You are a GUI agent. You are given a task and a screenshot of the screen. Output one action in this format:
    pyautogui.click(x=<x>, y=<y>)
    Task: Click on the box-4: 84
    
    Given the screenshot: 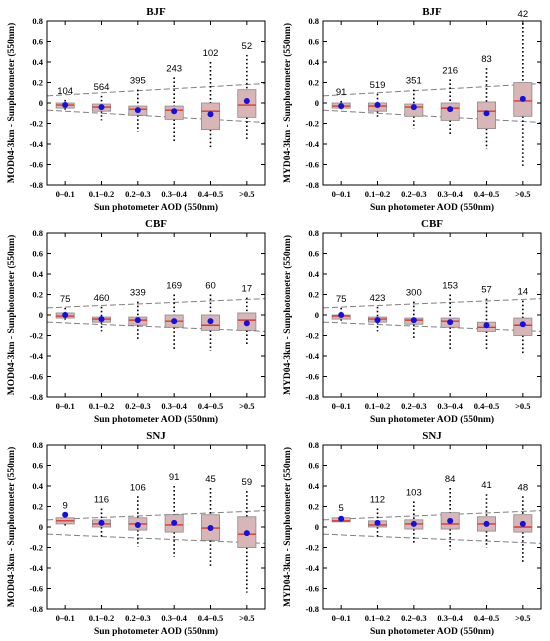 What is the action you would take?
    pyautogui.click(x=450, y=512)
    